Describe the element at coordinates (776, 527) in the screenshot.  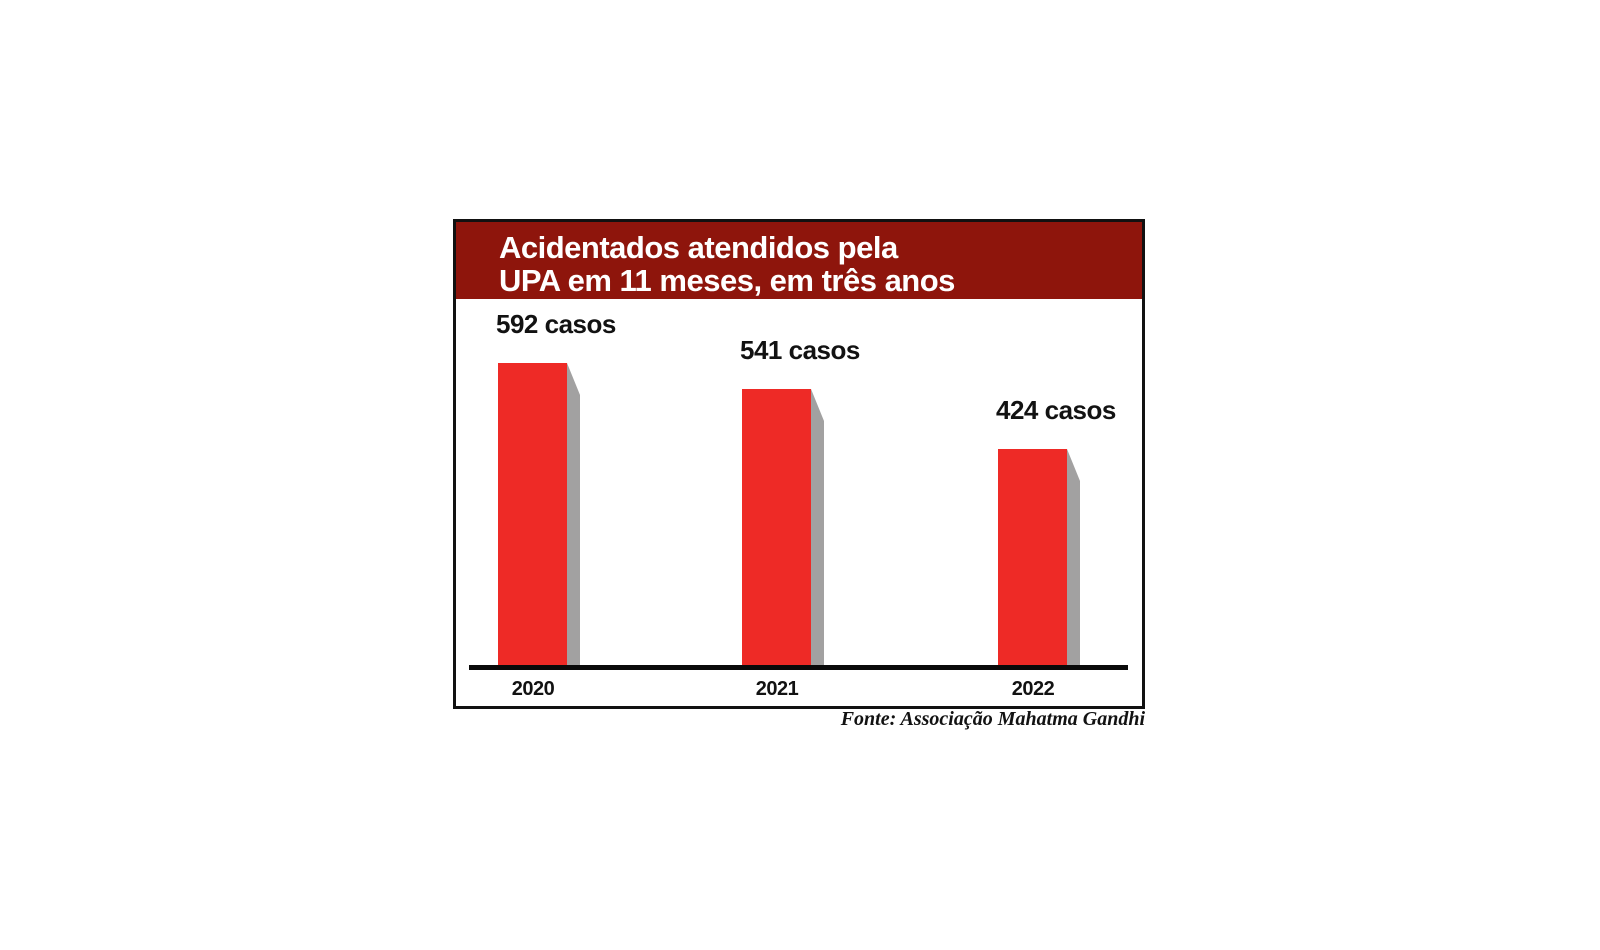
I see `bar-2021` at that location.